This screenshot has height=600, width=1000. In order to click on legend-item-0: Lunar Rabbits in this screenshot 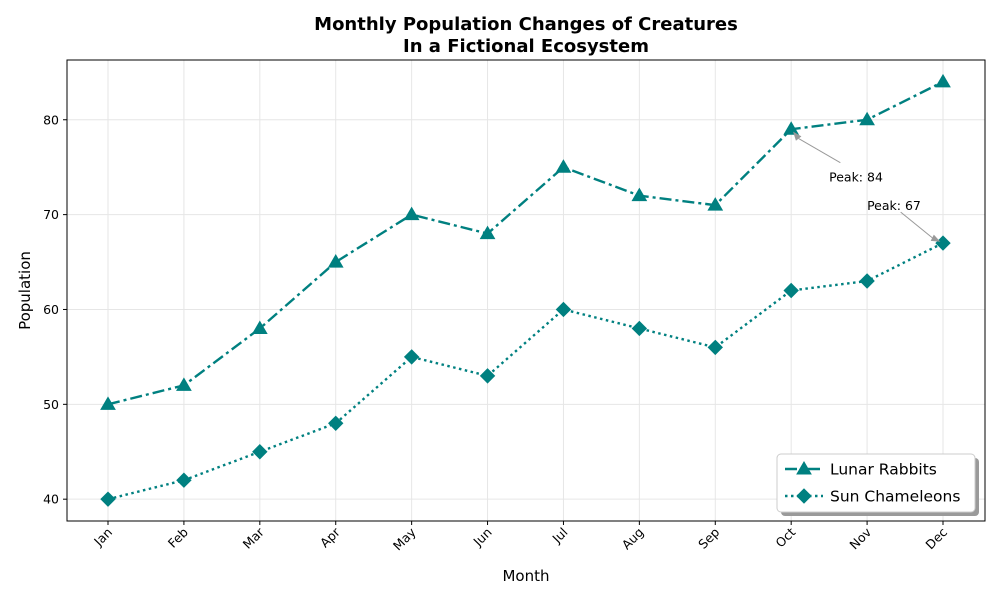, I will do `click(861, 470)`.